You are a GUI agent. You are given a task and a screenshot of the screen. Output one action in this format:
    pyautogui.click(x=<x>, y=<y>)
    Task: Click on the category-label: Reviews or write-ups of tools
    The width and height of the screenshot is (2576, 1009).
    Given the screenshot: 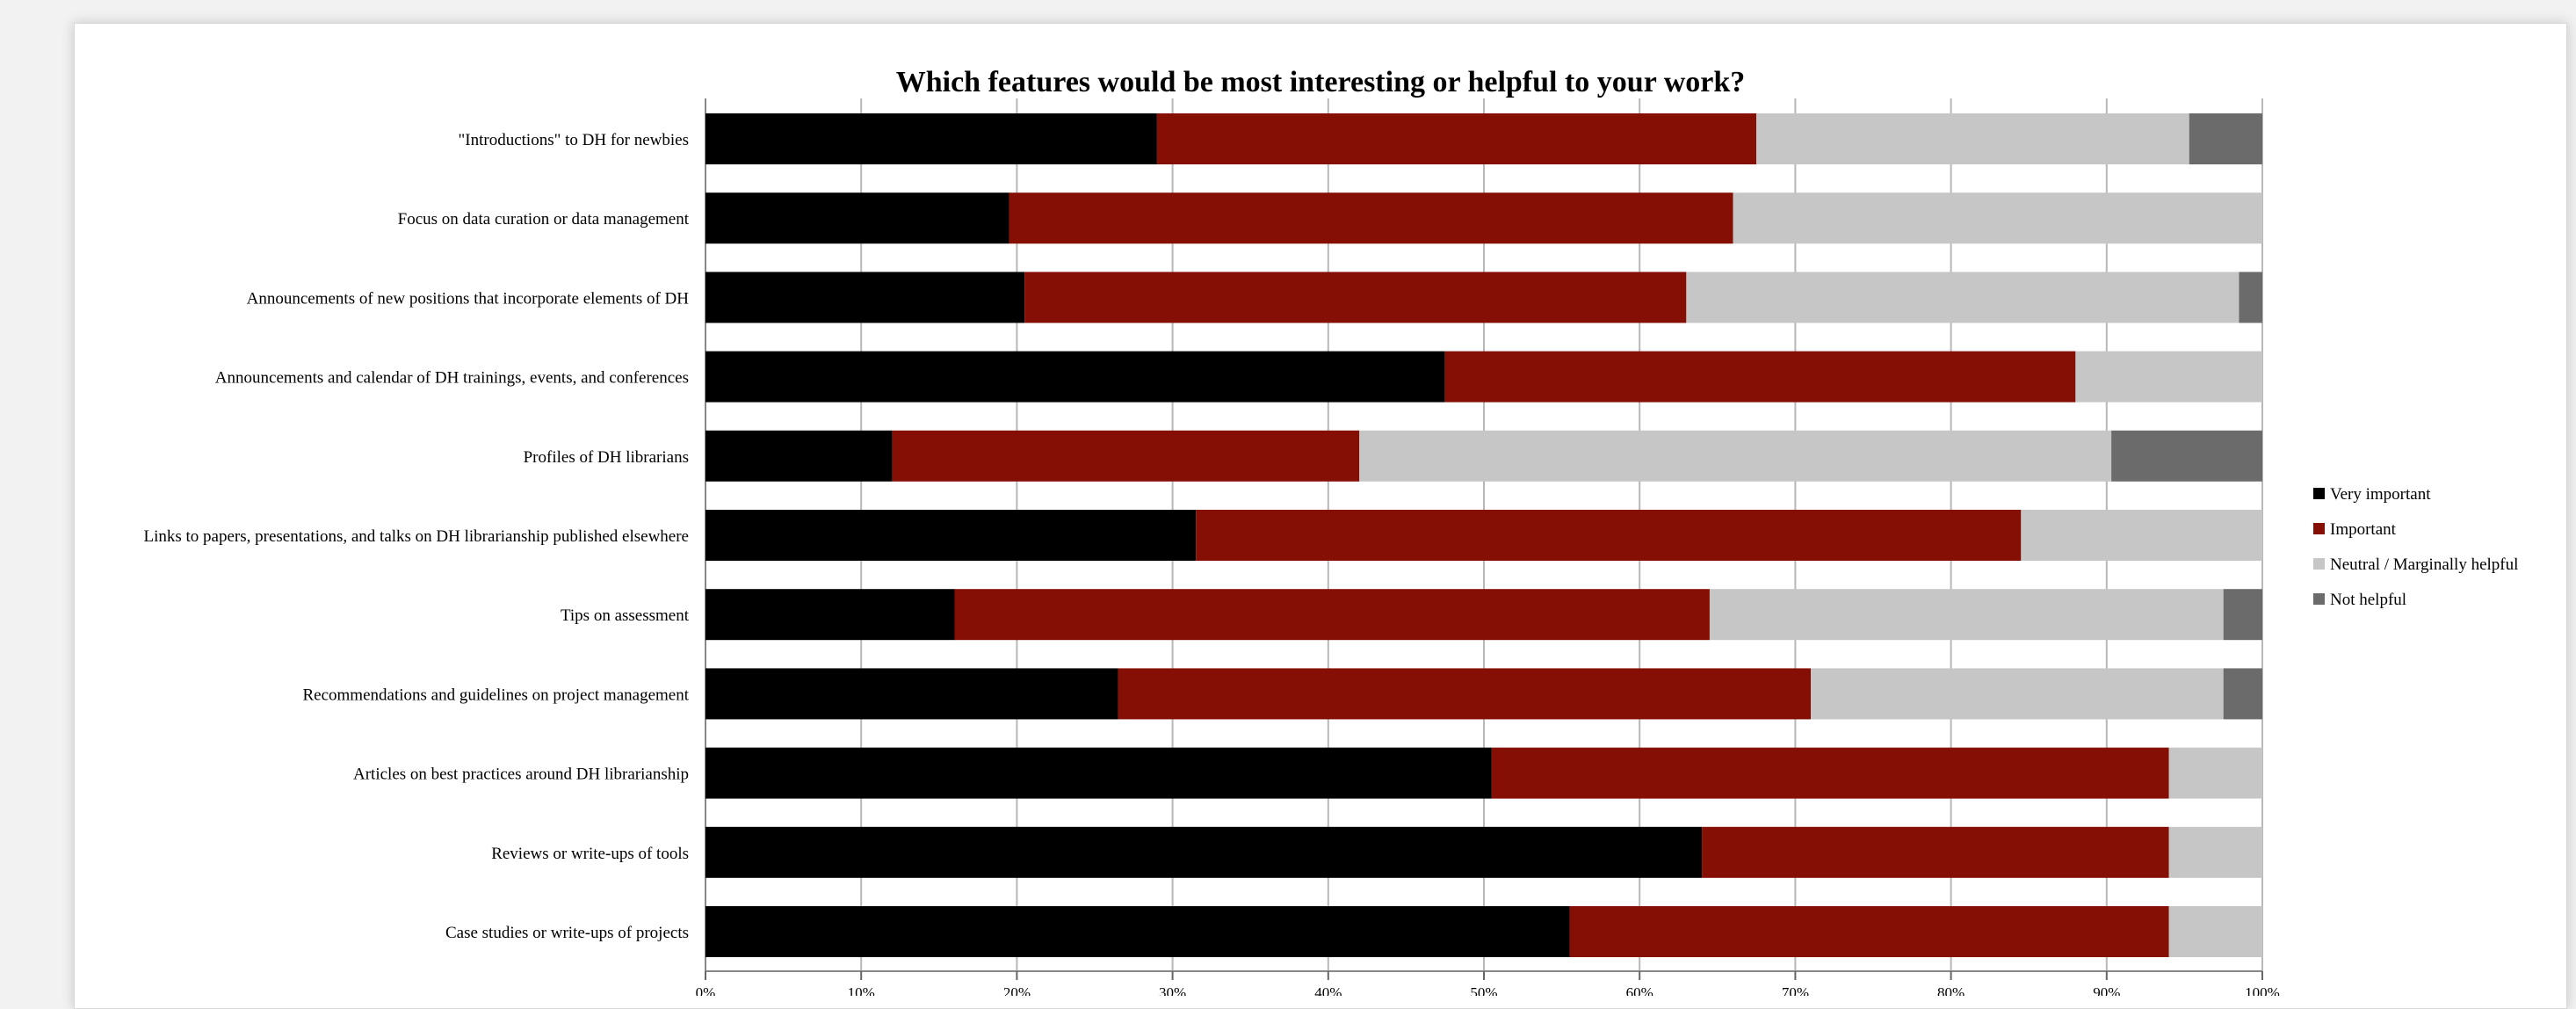 What is the action you would take?
    pyautogui.click(x=590, y=854)
    